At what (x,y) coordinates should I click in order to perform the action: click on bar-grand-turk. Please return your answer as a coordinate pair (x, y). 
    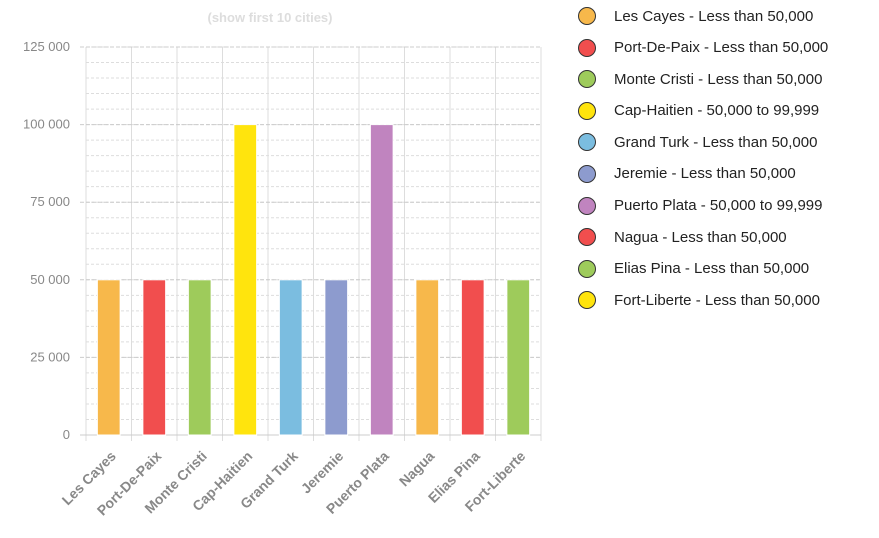
    Looking at the image, I should click on (290, 357).